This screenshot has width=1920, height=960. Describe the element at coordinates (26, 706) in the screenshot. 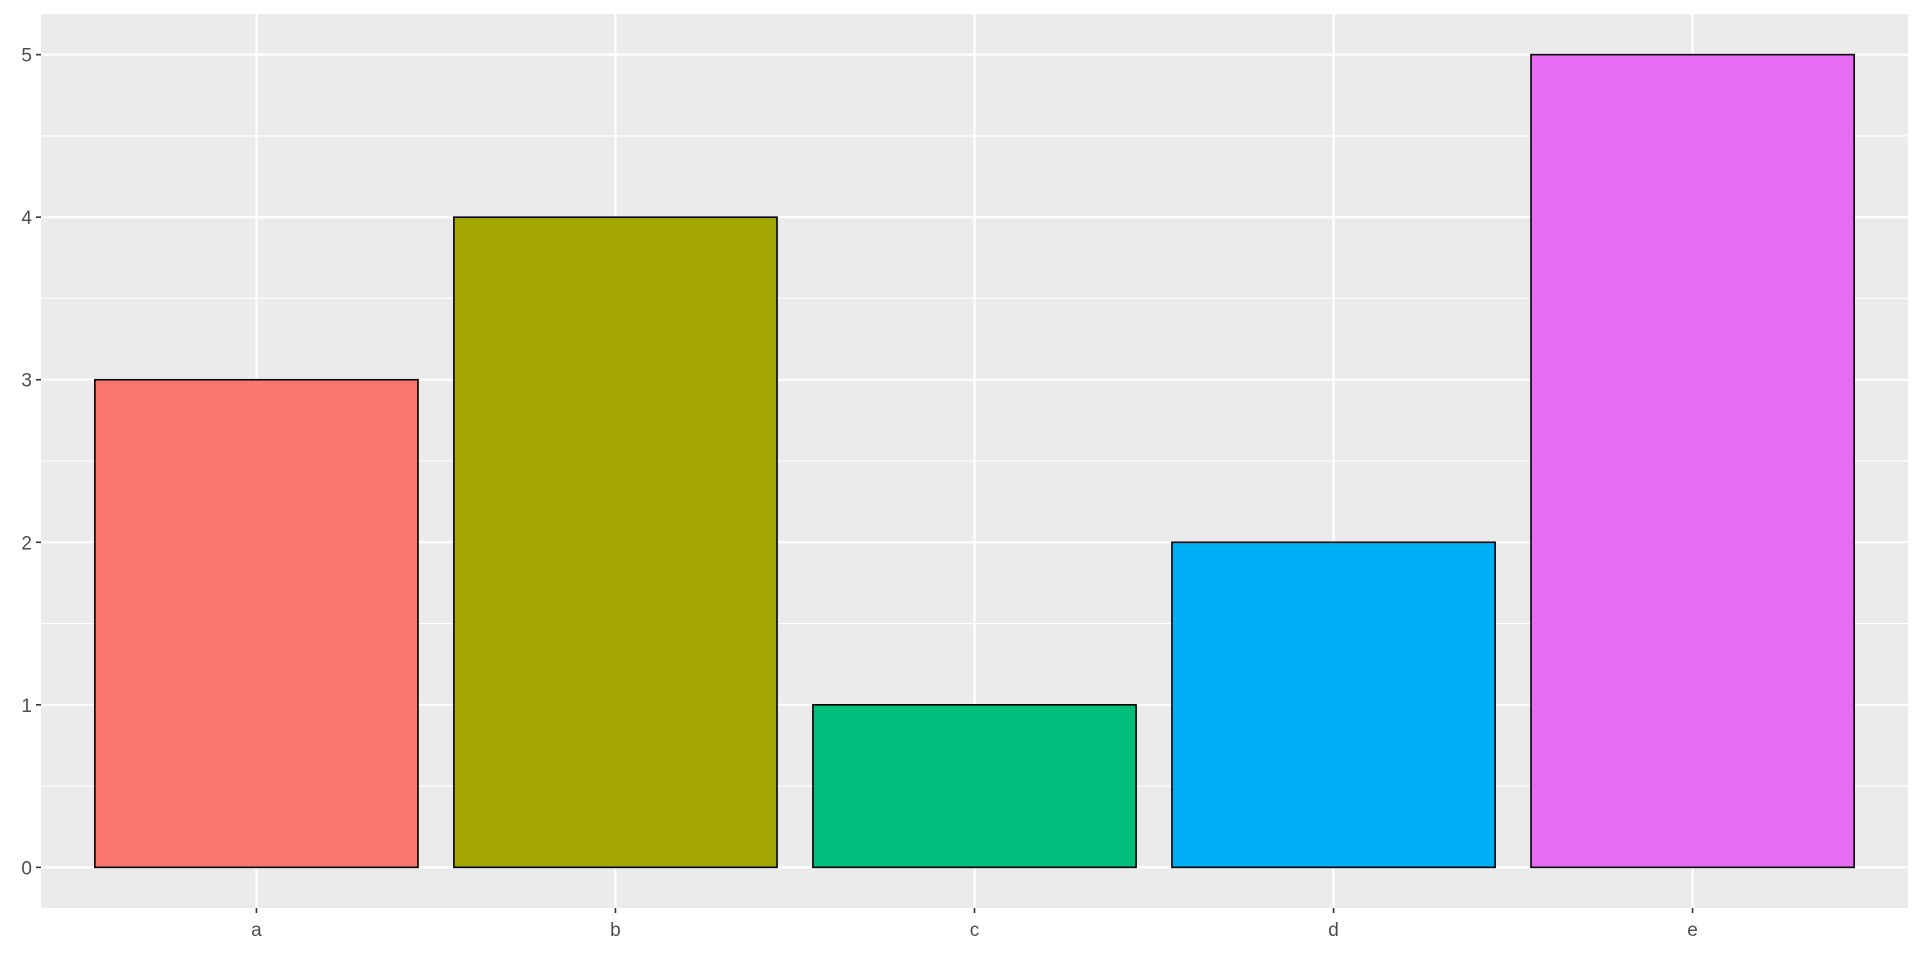

I see `y-tick-label: 1` at that location.